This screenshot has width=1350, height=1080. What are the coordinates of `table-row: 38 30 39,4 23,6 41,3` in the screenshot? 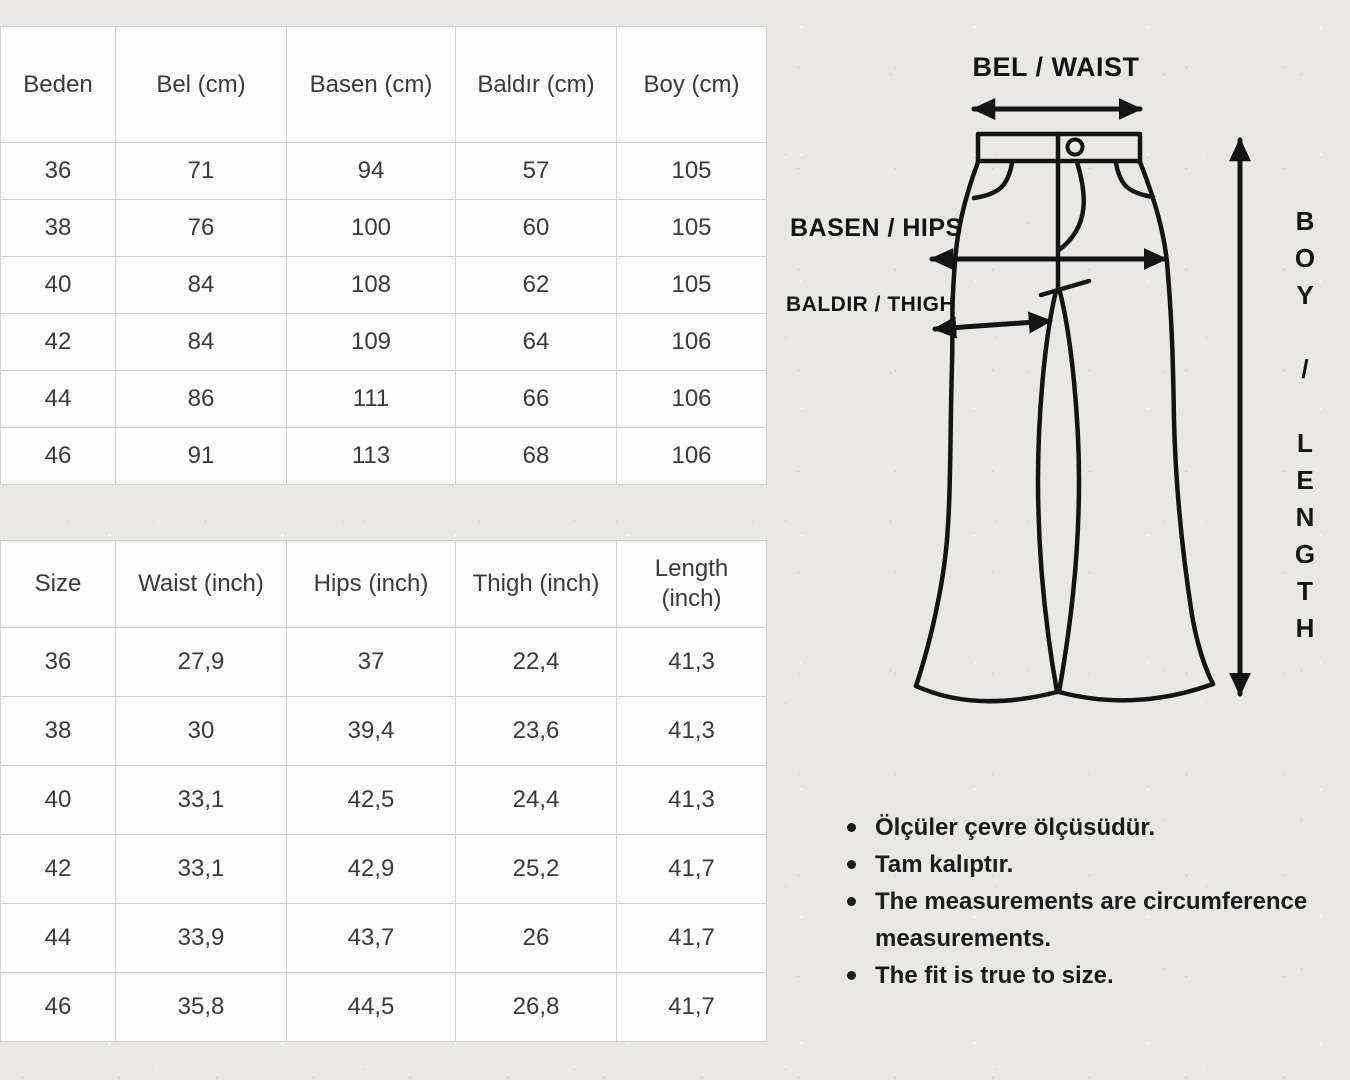 It's located at (383, 731).